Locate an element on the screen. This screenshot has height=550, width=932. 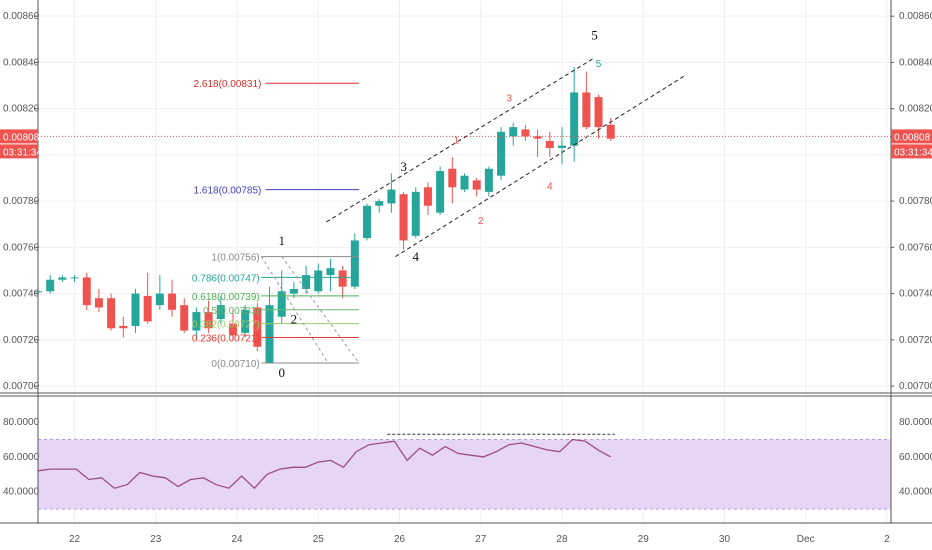
price-tick-label-right: 0.00740 is located at coordinates (915, 294).